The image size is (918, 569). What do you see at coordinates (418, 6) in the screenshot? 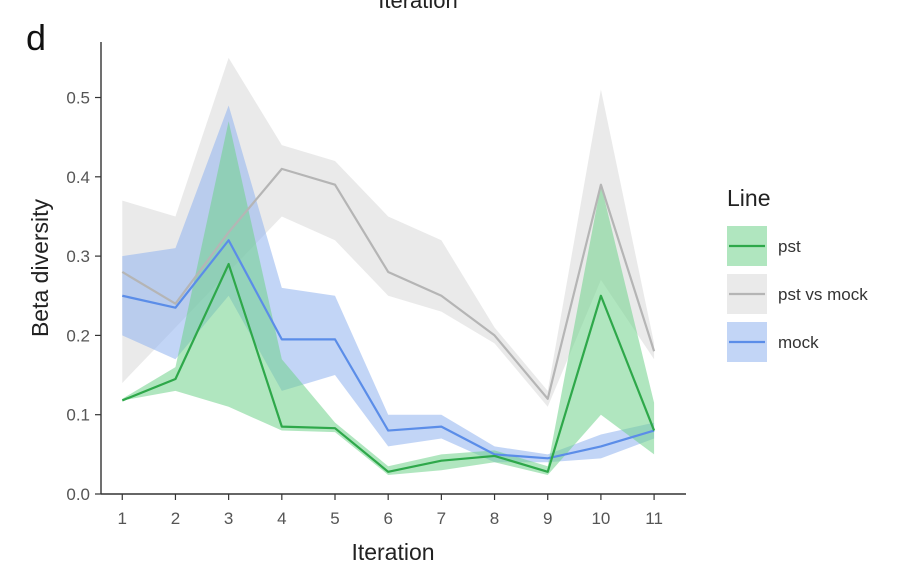
I see `top-axis-title-fragment: Iteration` at bounding box center [418, 6].